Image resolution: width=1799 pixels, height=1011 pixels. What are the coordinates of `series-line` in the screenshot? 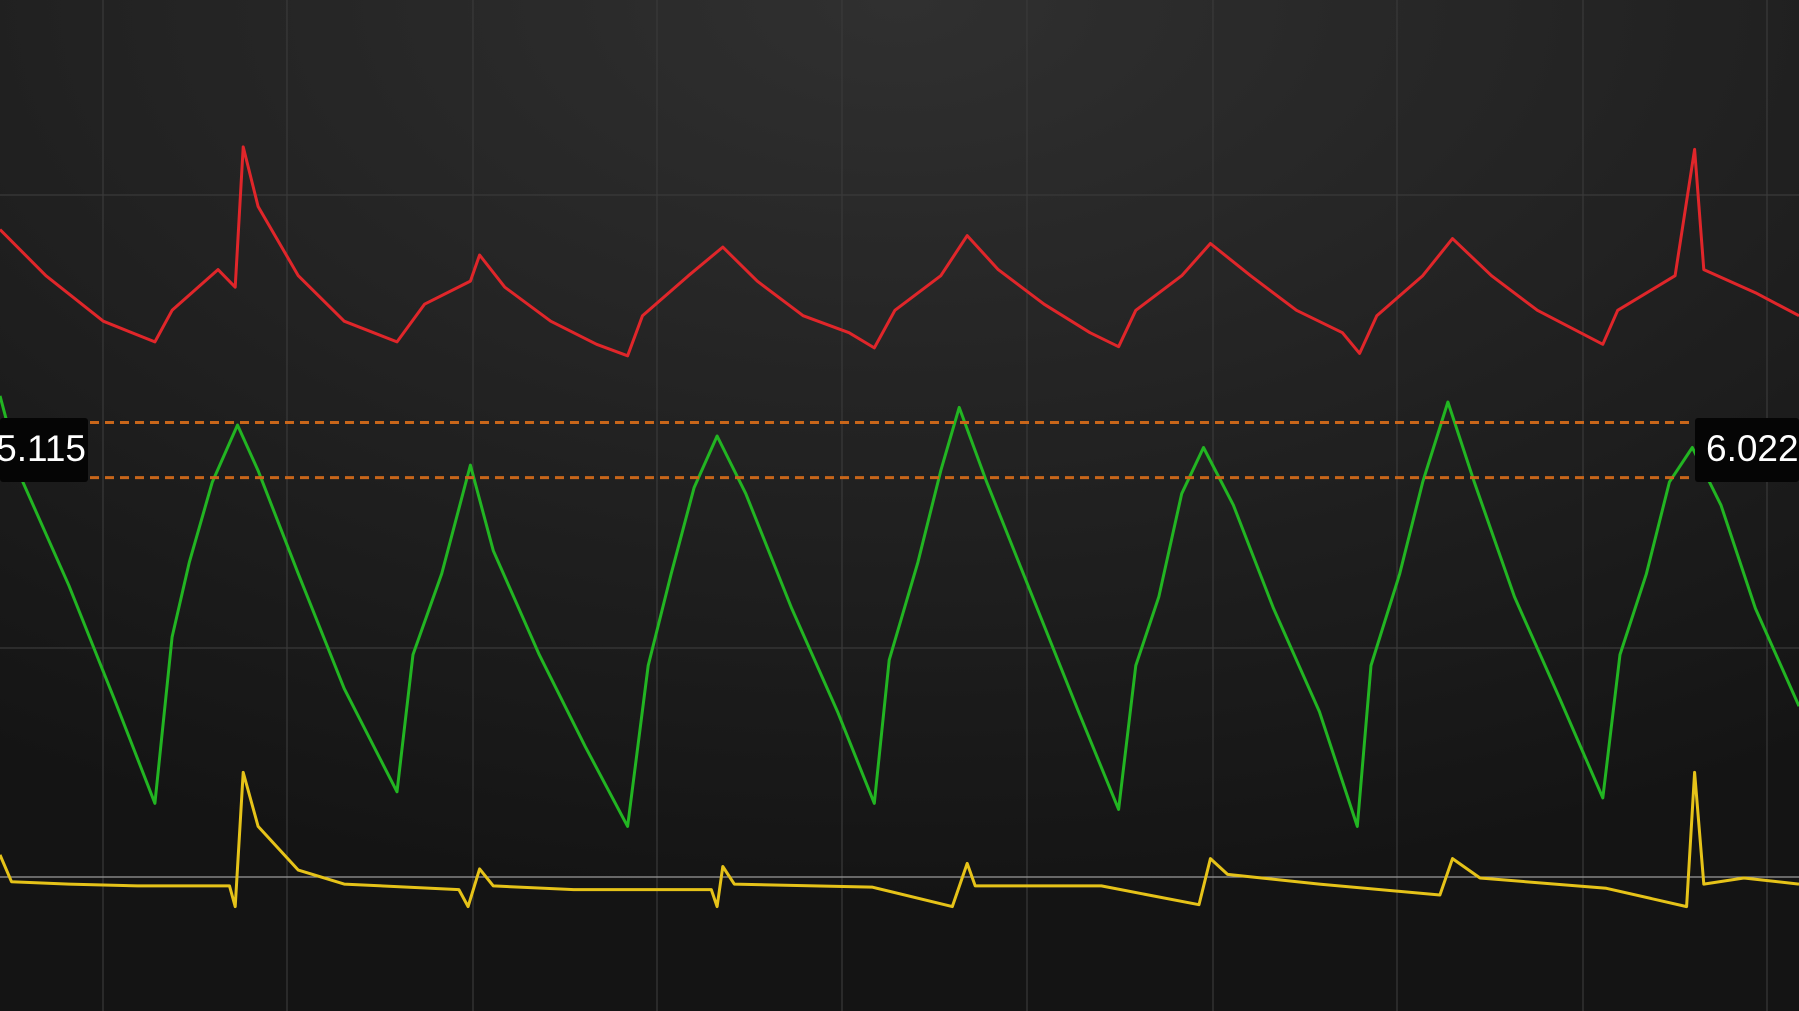 It's located at (899, 839).